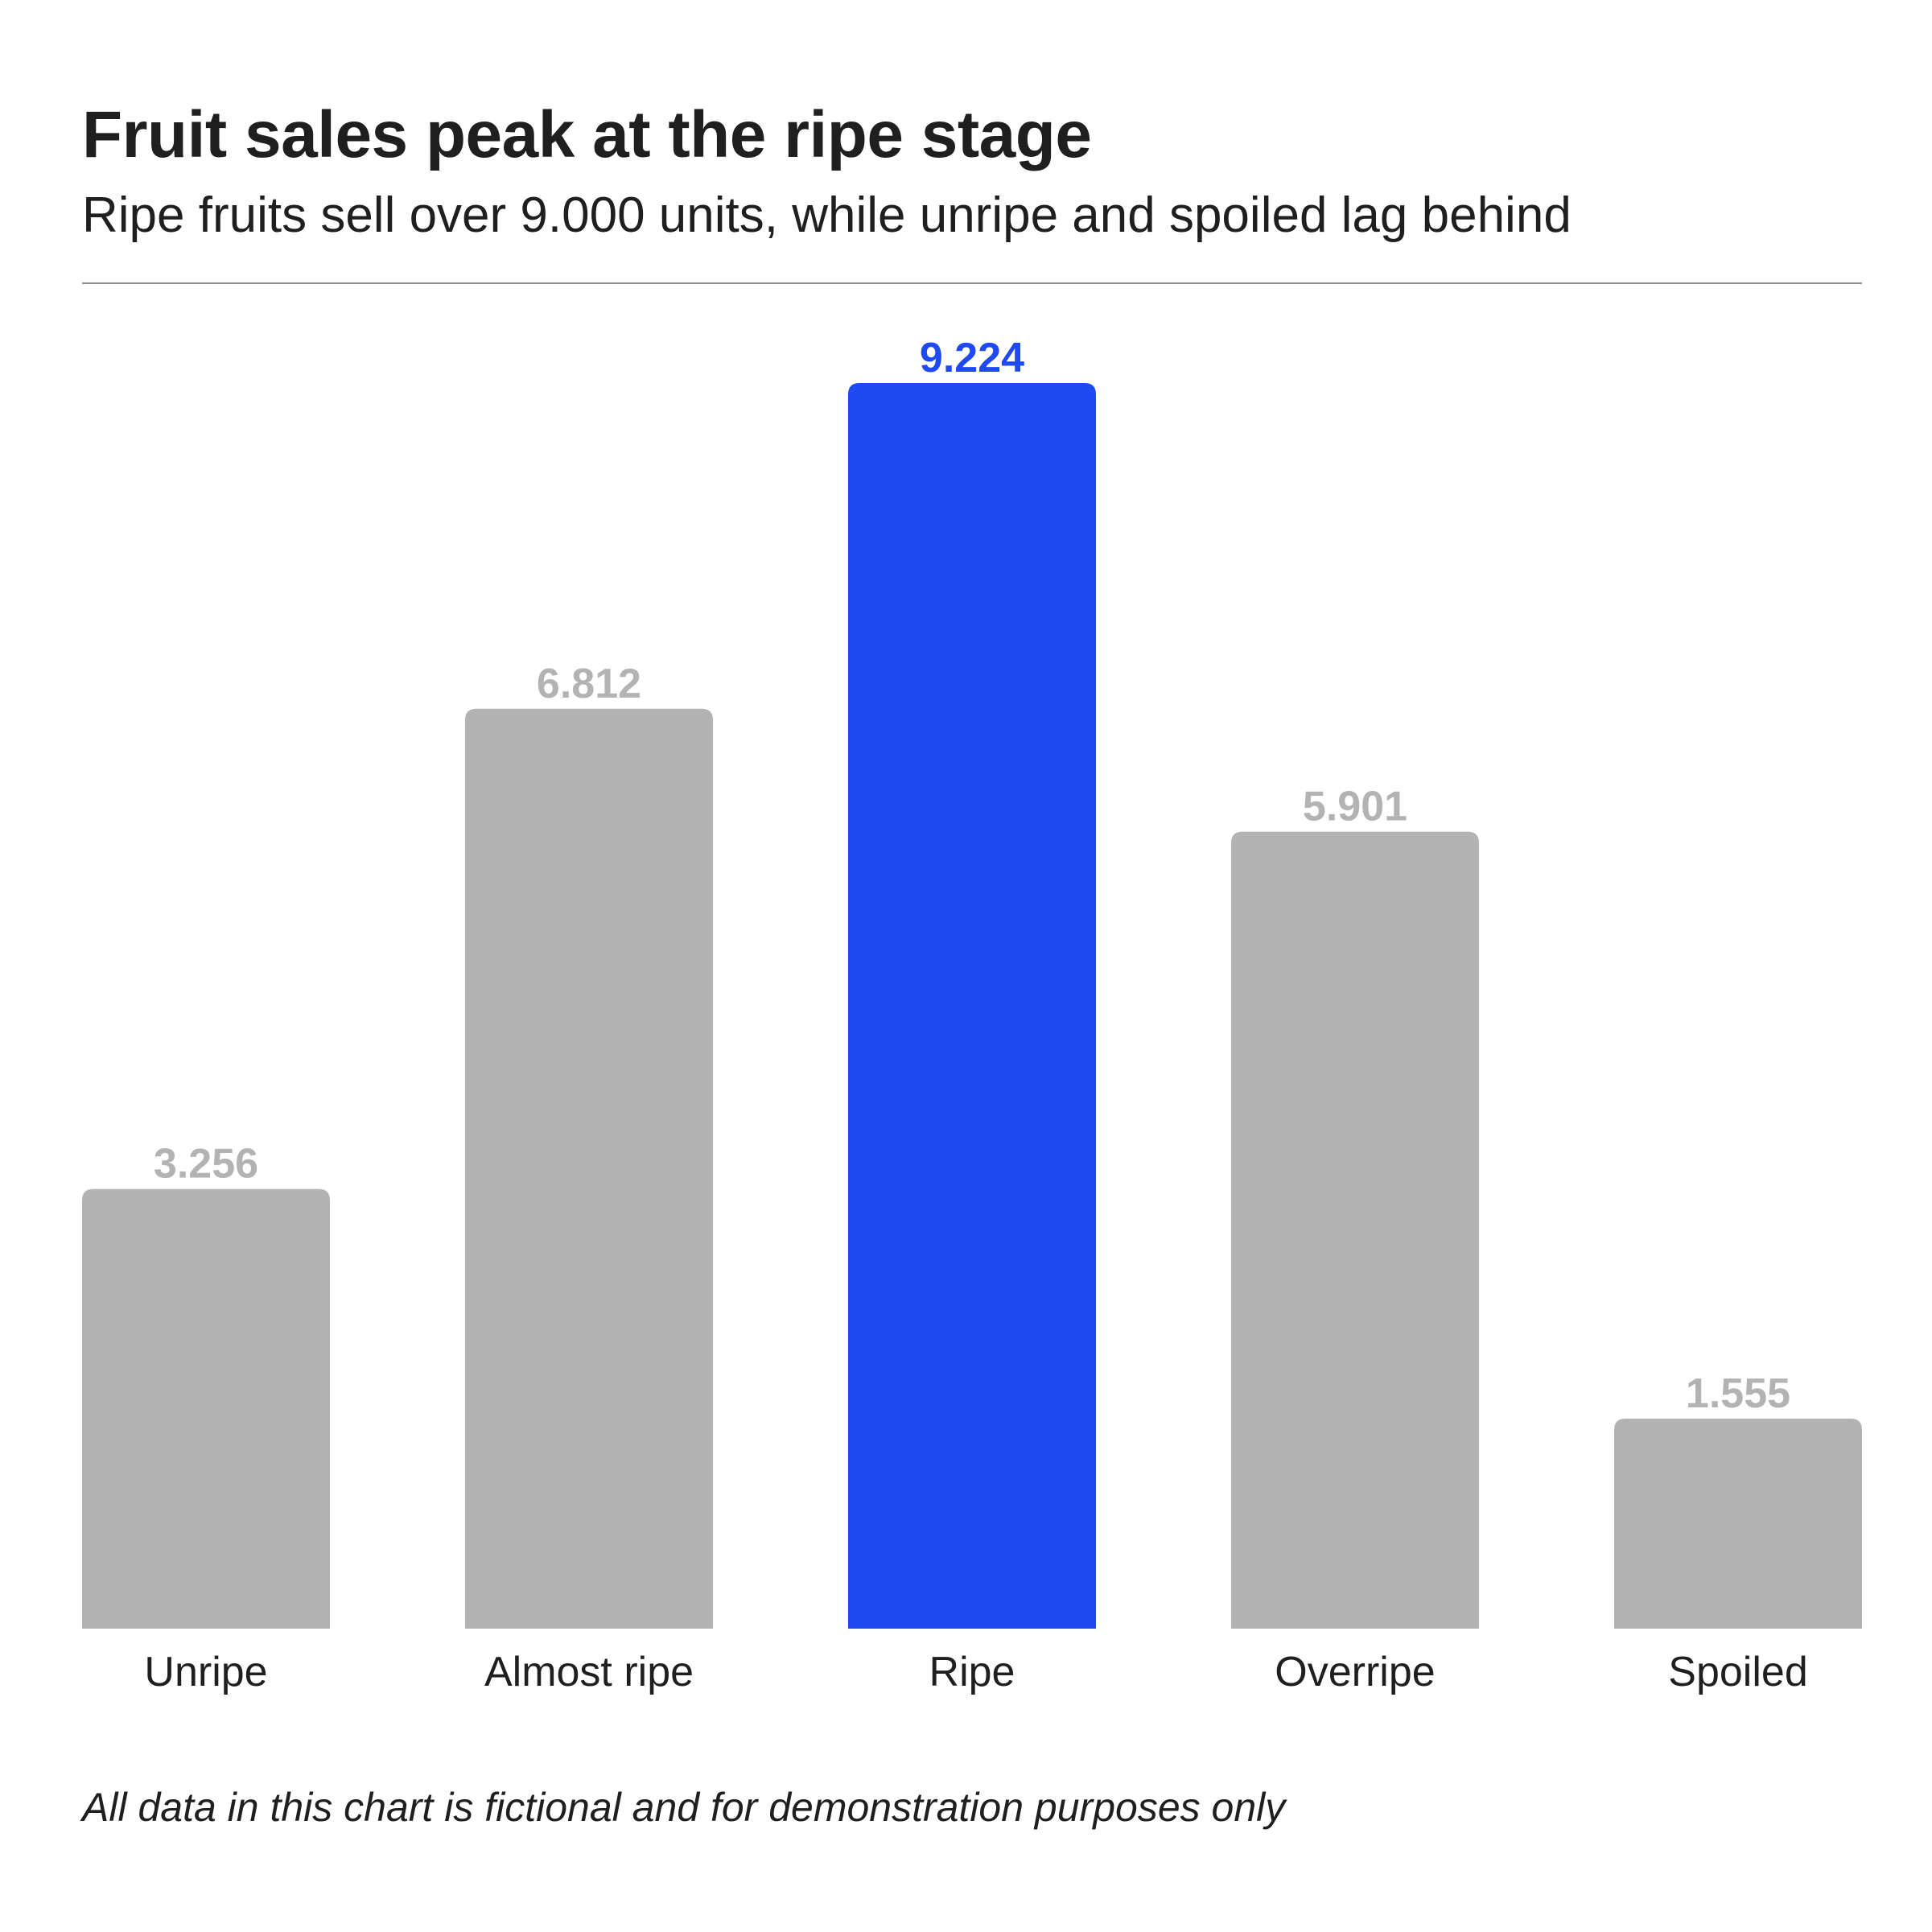 This screenshot has width=1932, height=1932. I want to click on value-label-overripe: 5.901, so click(1355, 807).